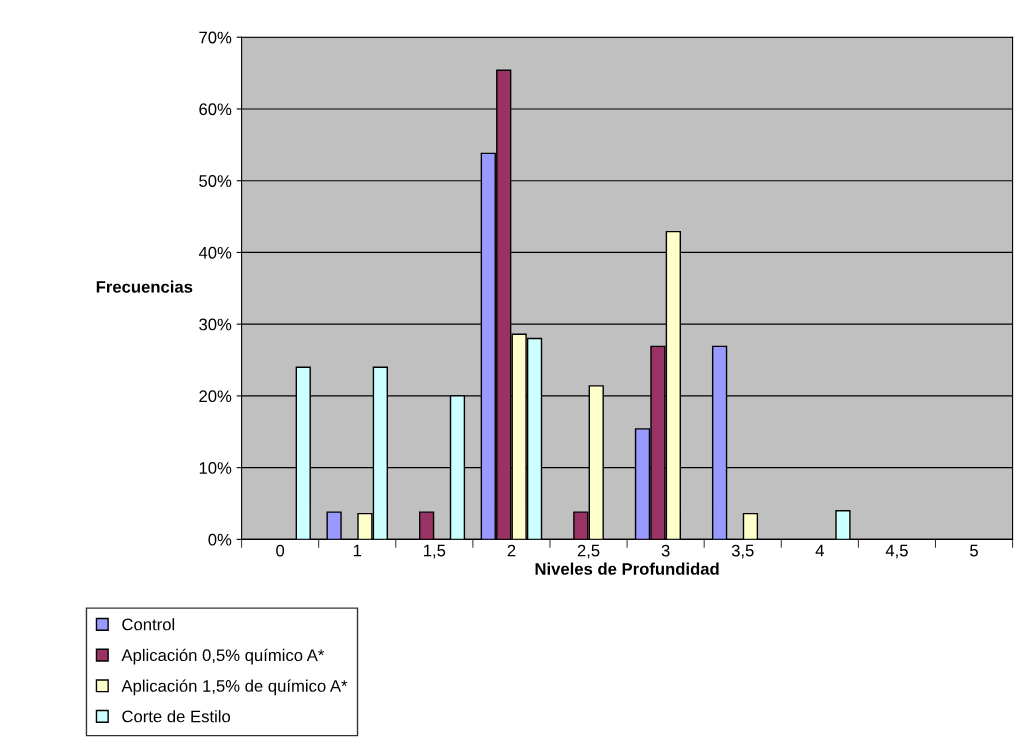 This screenshot has width=1028, height=744. I want to click on x-tick-label: 2,5, so click(588, 551).